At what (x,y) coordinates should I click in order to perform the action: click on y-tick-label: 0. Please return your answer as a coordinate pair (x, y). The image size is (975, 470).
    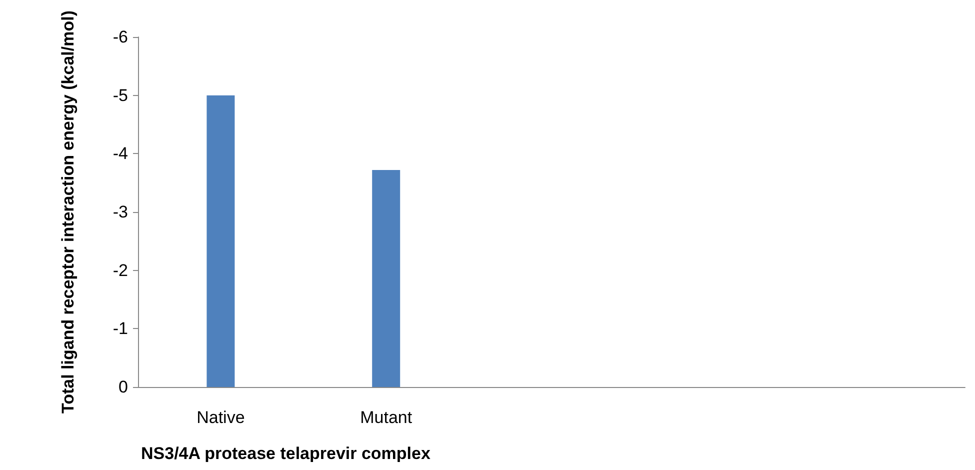
    Looking at the image, I should click on (123, 387).